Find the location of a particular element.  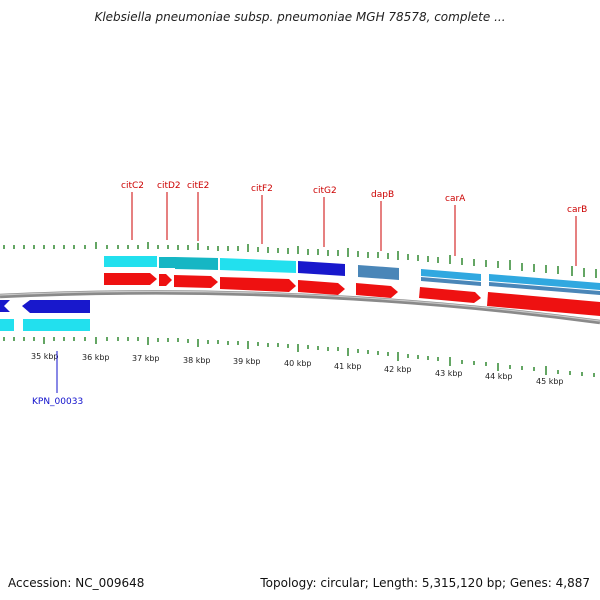

reverse-strand-features is located at coordinates (45, 315).